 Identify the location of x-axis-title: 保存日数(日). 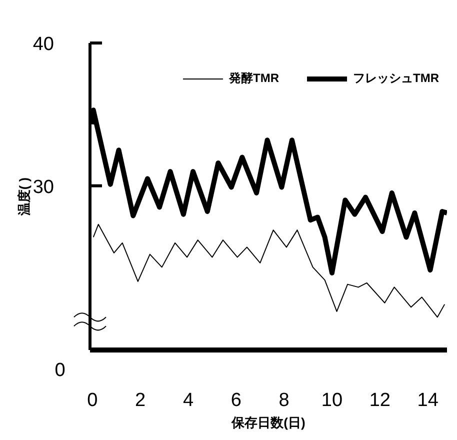
(268, 422).